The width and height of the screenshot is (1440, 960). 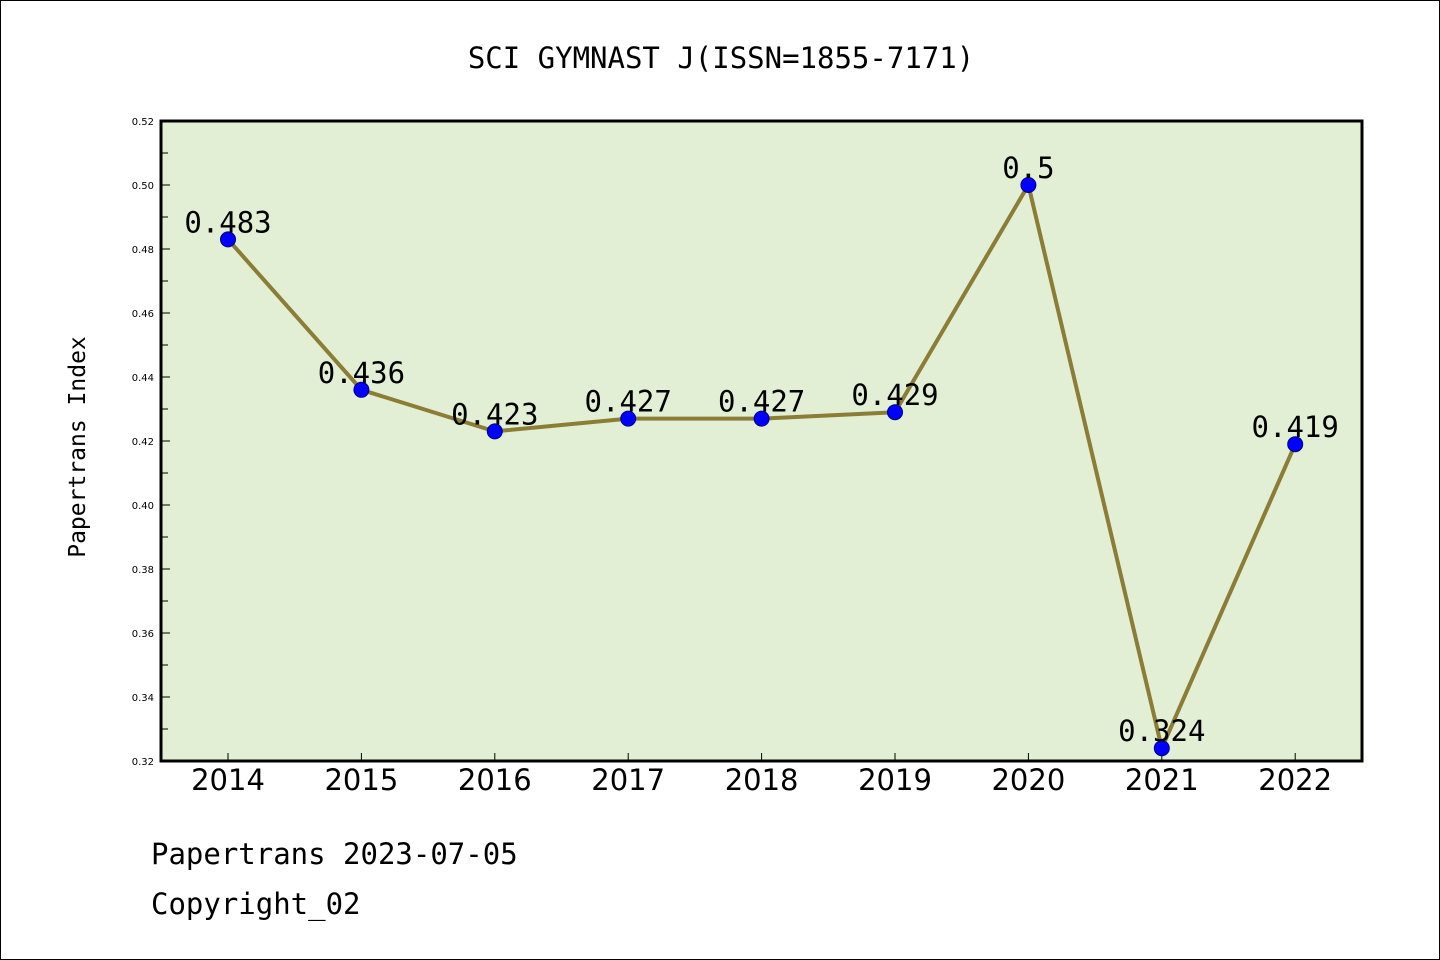 What do you see at coordinates (143, 570) in the screenshot?
I see `y-tick-label: 0.38` at bounding box center [143, 570].